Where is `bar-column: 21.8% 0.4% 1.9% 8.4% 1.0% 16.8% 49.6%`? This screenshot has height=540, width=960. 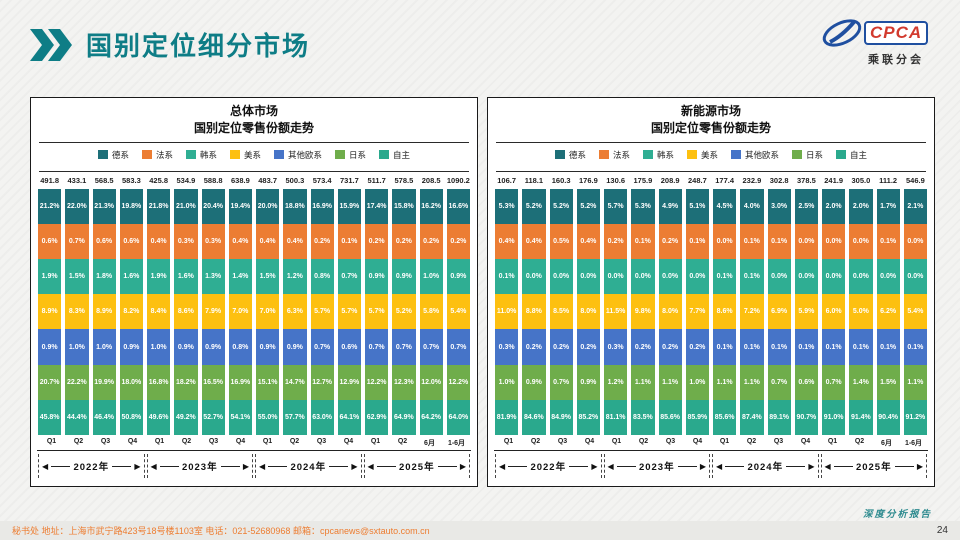
bar-column: 21.8% 0.4% 1.9% 8.4% 1.0% 16.8% 49.6% is located at coordinates (159, 311).